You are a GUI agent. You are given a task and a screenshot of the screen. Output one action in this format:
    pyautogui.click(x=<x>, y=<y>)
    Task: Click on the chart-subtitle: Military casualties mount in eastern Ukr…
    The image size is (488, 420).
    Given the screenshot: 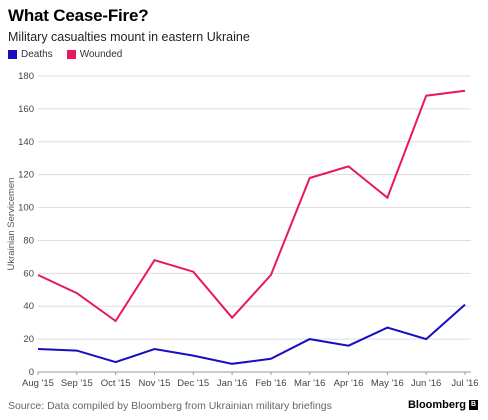 What is the action you would take?
    pyautogui.click(x=129, y=37)
    